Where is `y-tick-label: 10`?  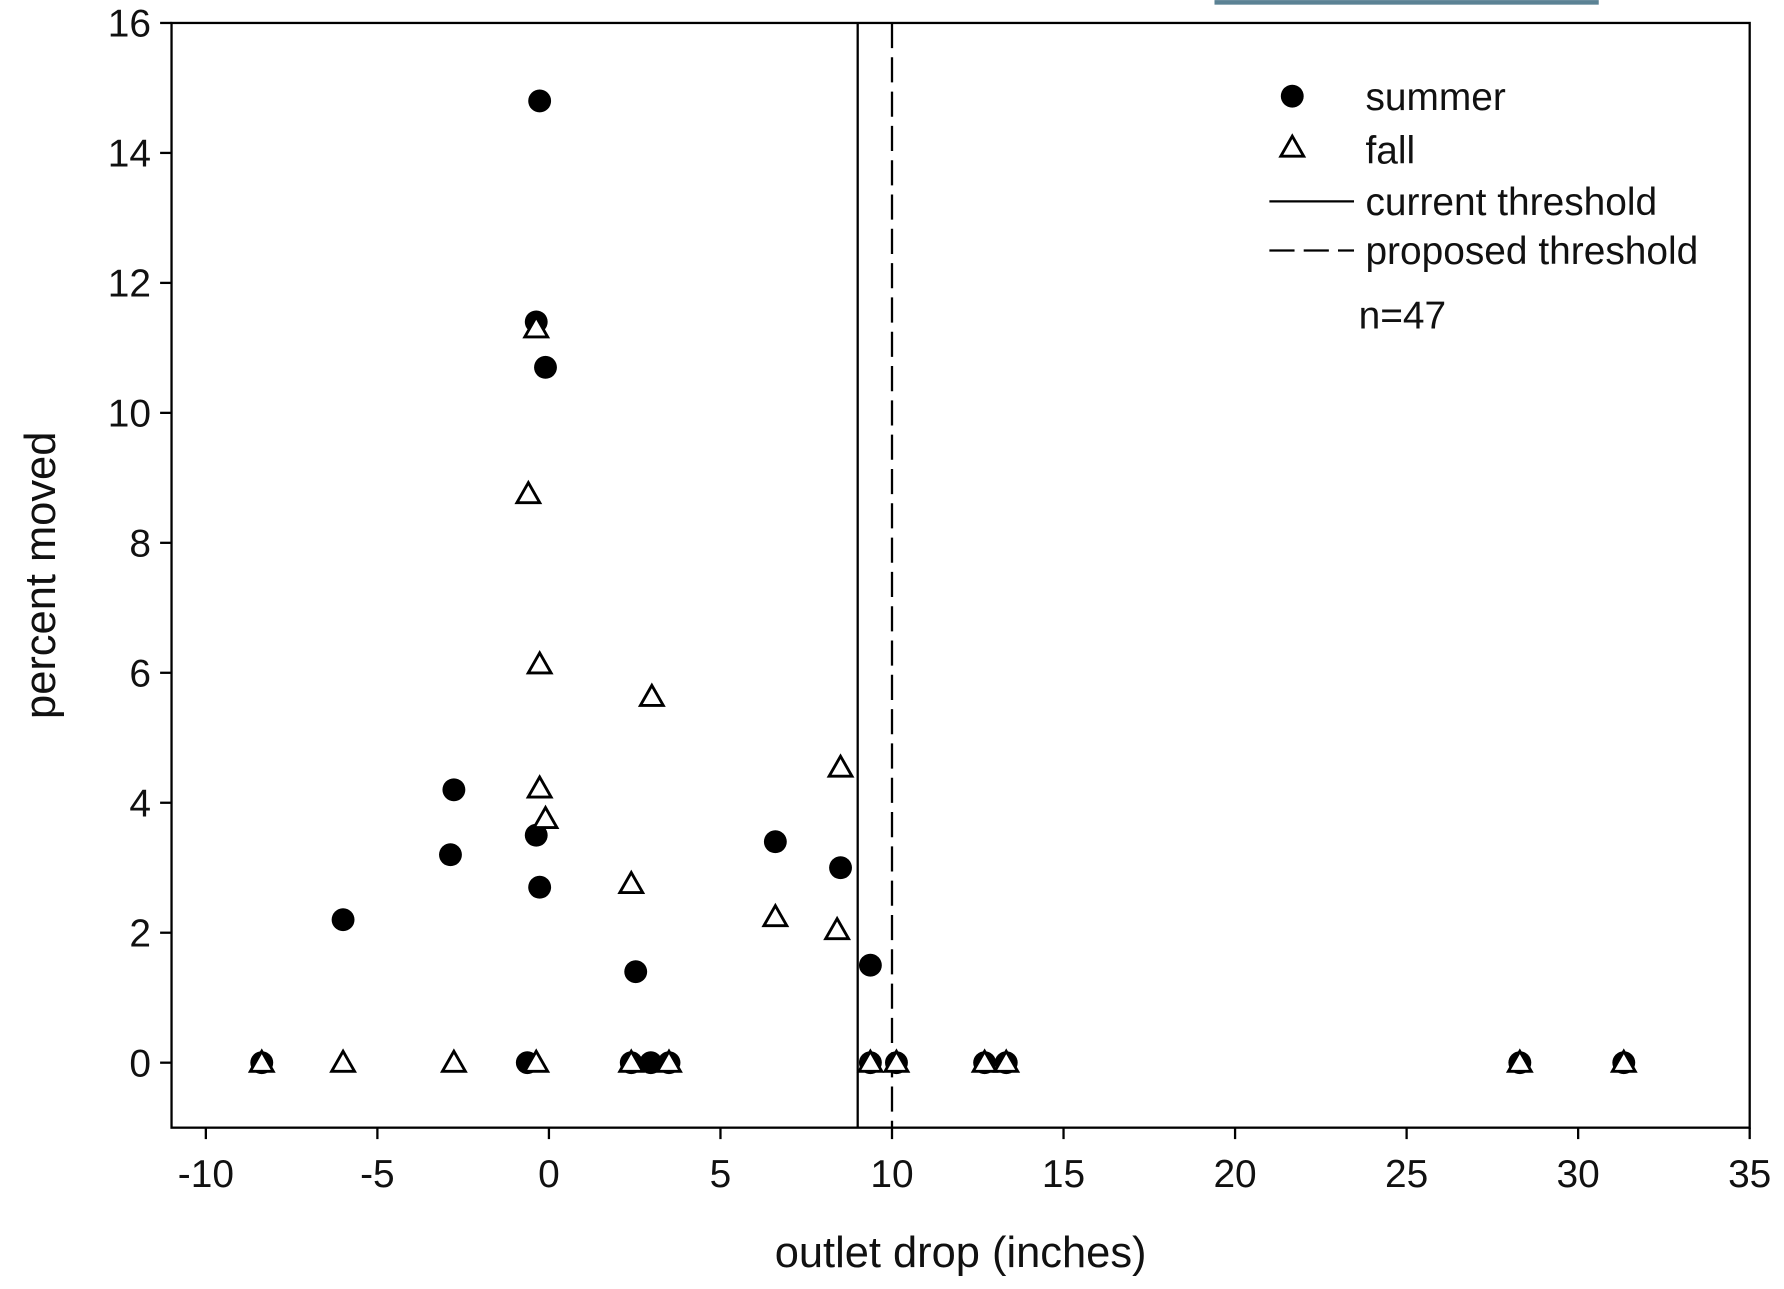
y-tick-label: 10 is located at coordinates (129, 414).